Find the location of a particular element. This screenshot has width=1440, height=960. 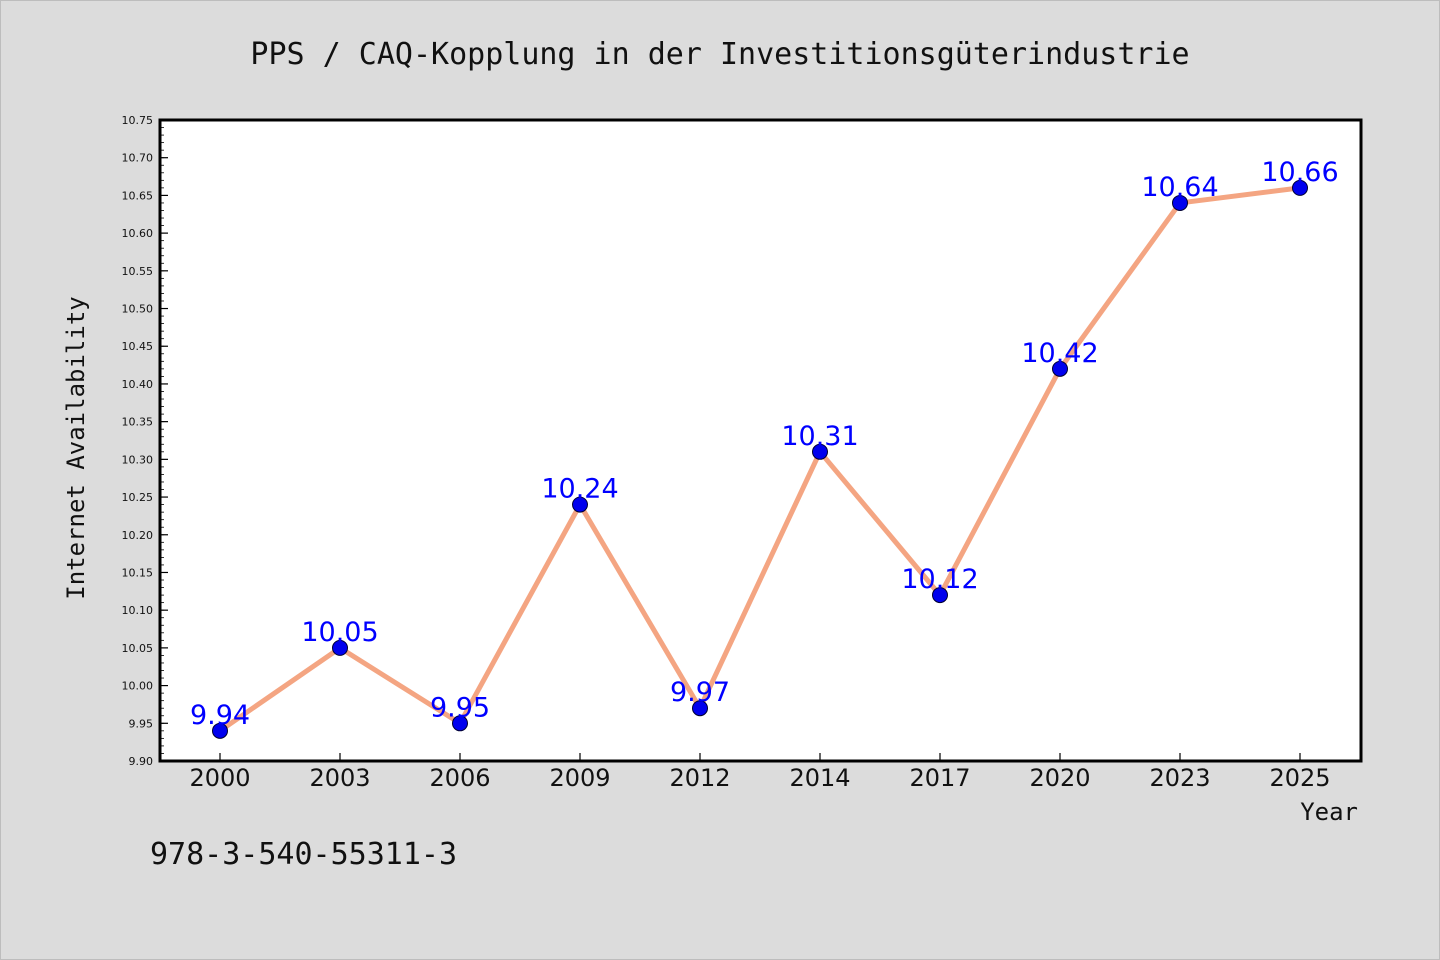

y-tick-label: 10.30 is located at coordinates (138, 459).